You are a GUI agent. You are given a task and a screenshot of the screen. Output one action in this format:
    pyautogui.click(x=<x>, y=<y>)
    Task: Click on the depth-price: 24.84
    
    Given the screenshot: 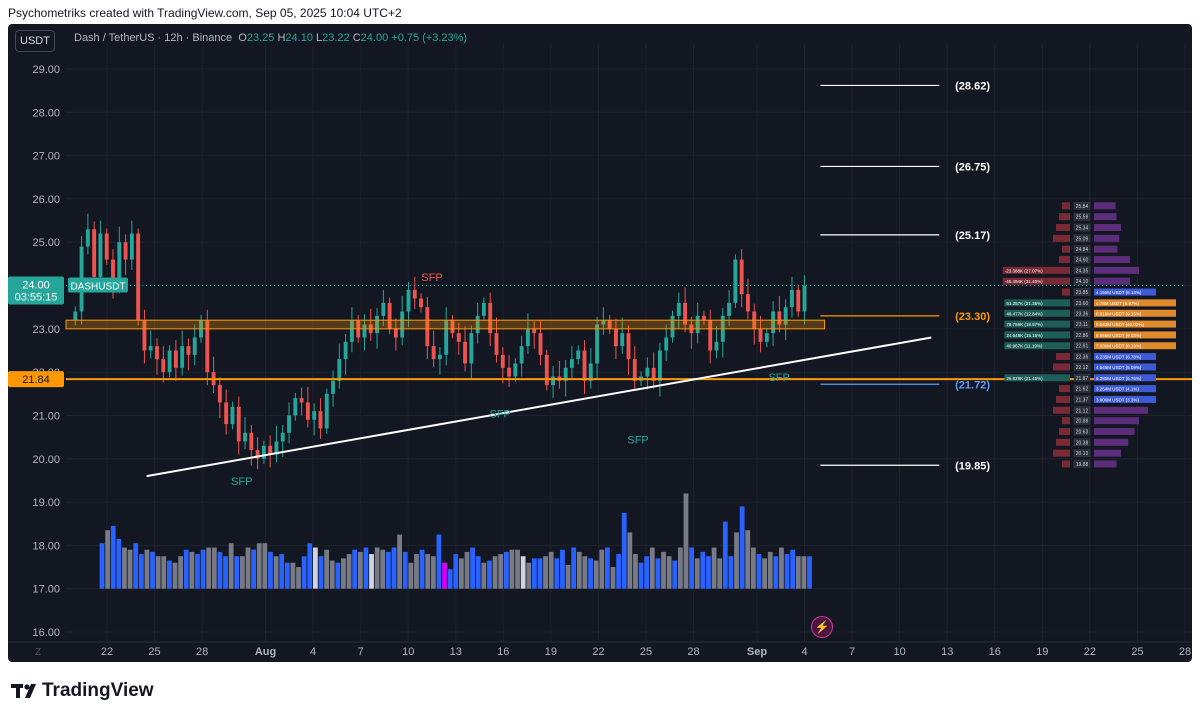 What is the action you would take?
    pyautogui.click(x=1082, y=250)
    